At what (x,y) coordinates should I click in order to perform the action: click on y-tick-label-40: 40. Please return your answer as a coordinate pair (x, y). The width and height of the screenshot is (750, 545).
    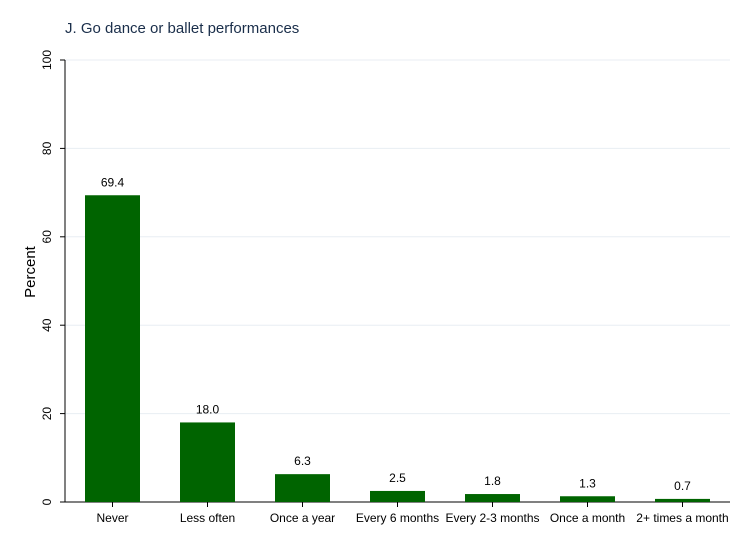
    Looking at the image, I should click on (47, 325).